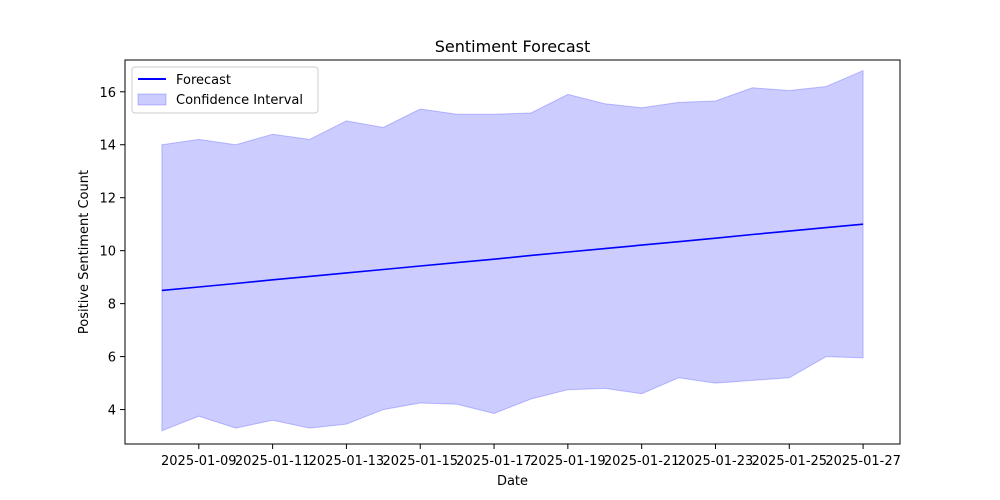 This screenshot has width=1000, height=500. Describe the element at coordinates (107, 199) in the screenshot. I see `y-tick-label: 12` at that location.